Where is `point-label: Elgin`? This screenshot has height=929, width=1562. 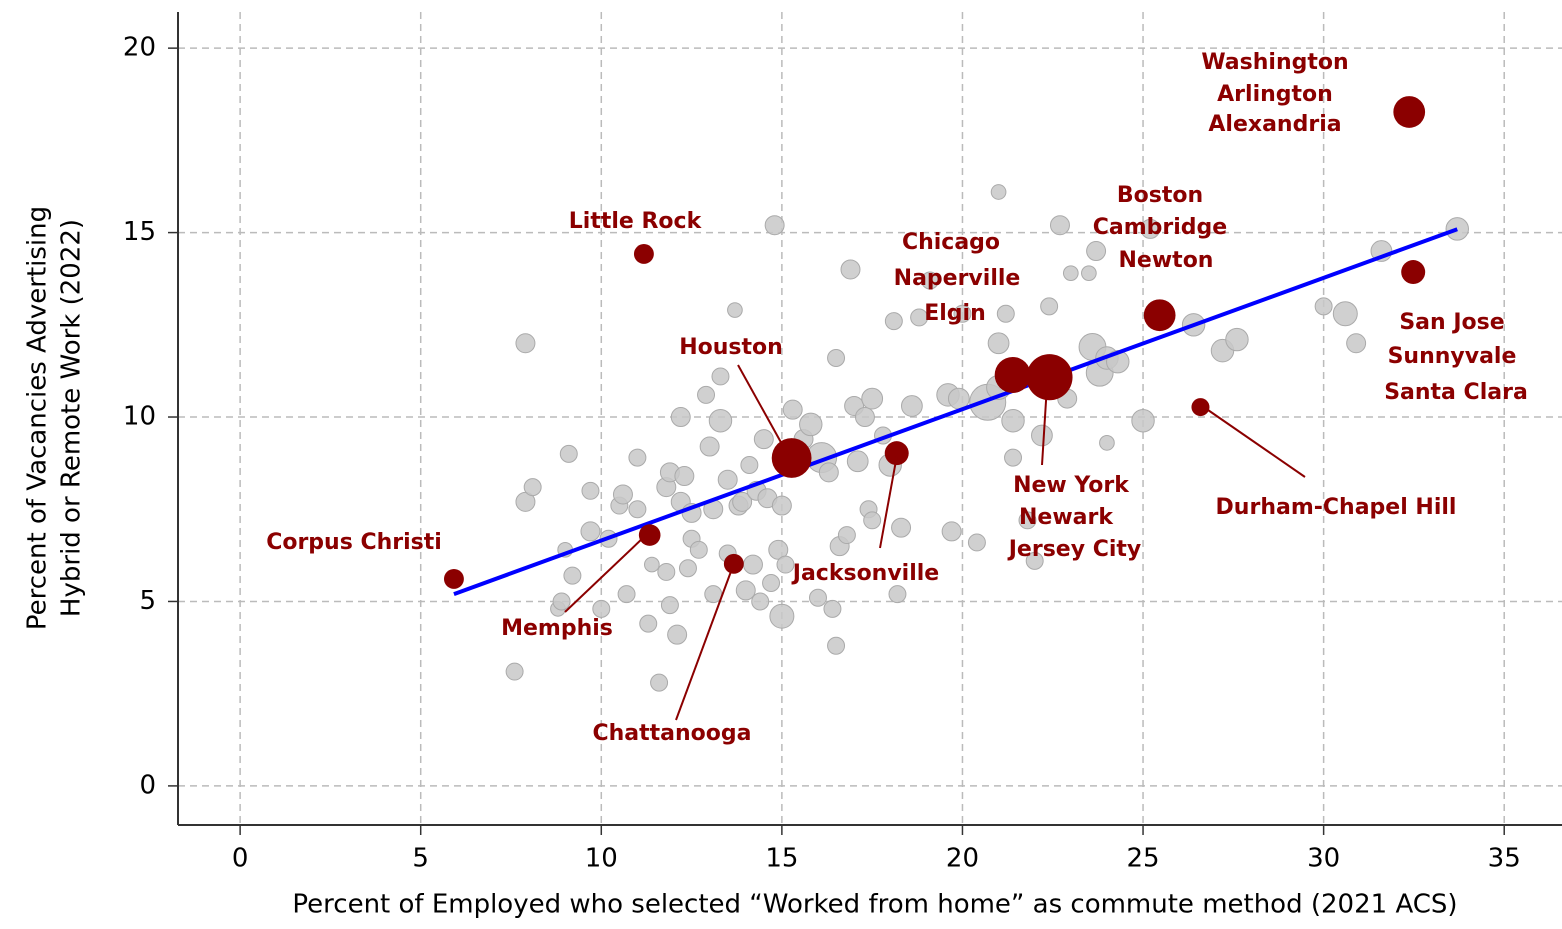
point-label: Elgin is located at coordinates (955, 313).